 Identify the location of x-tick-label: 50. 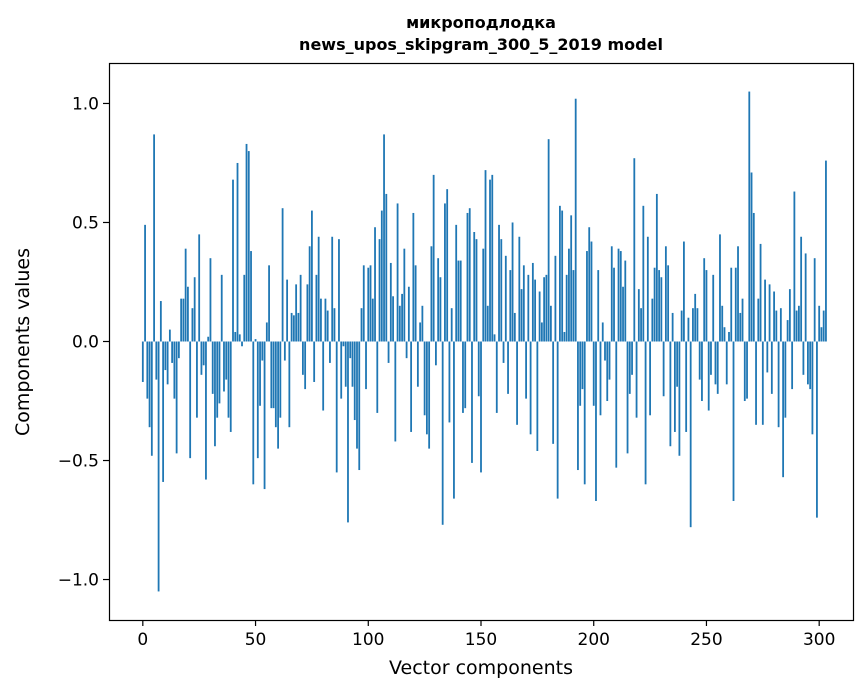
(256, 640).